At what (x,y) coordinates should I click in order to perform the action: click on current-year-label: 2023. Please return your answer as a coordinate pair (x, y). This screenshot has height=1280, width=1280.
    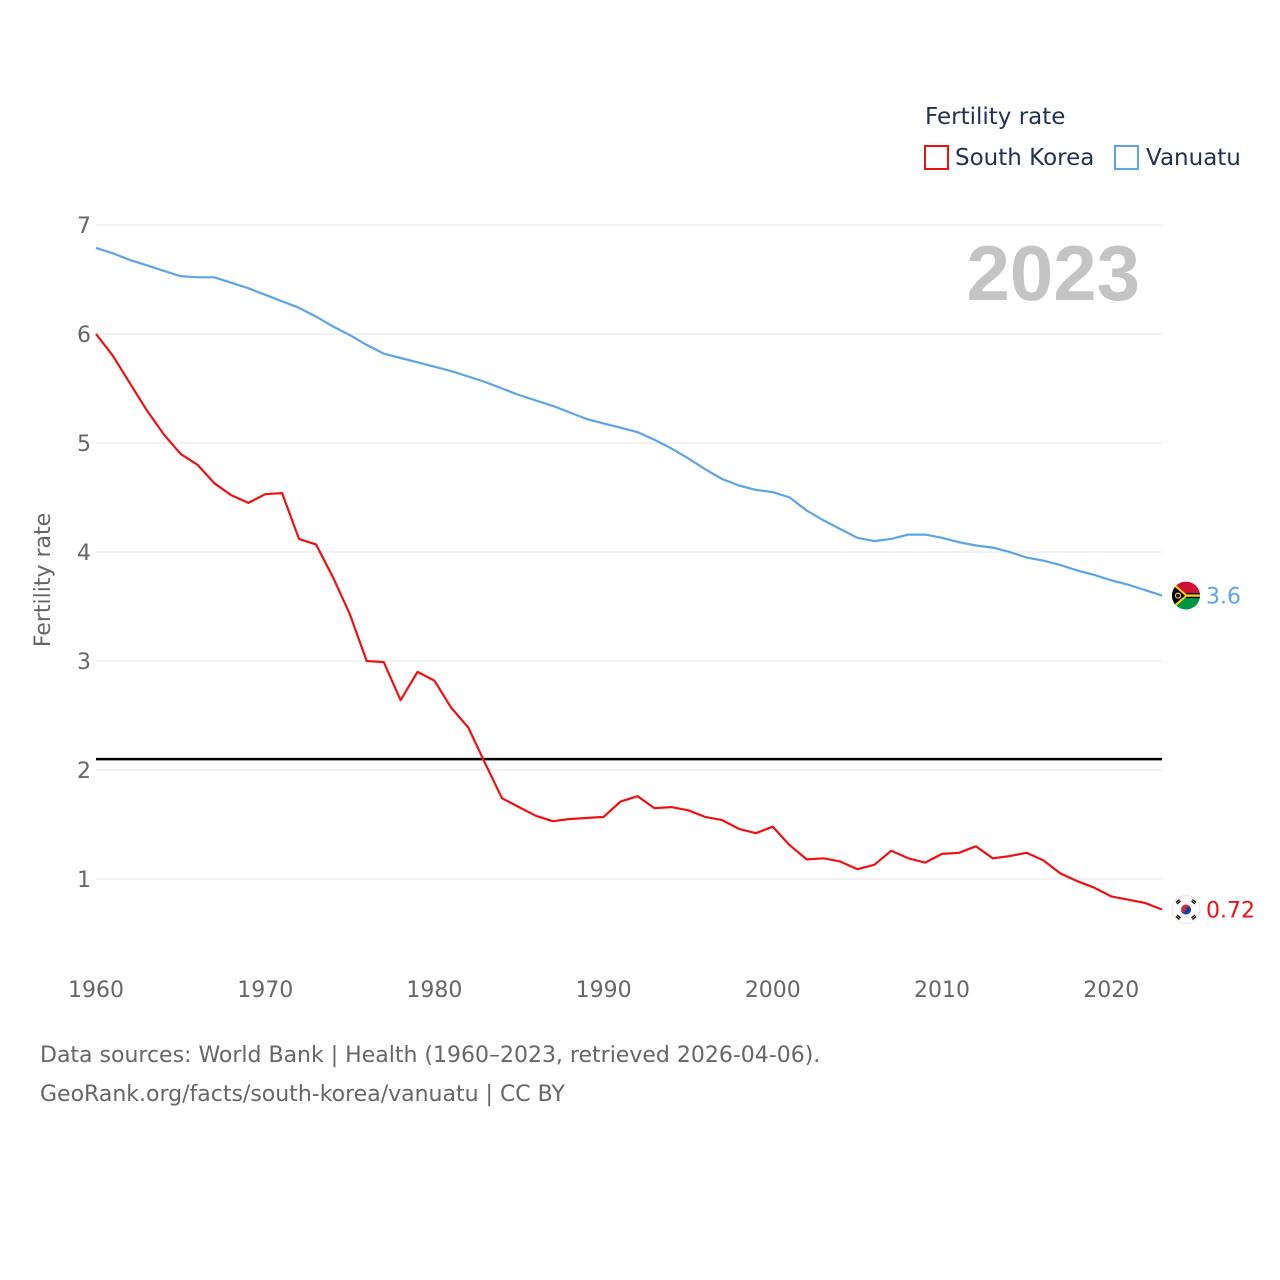
    Looking at the image, I should click on (1053, 273).